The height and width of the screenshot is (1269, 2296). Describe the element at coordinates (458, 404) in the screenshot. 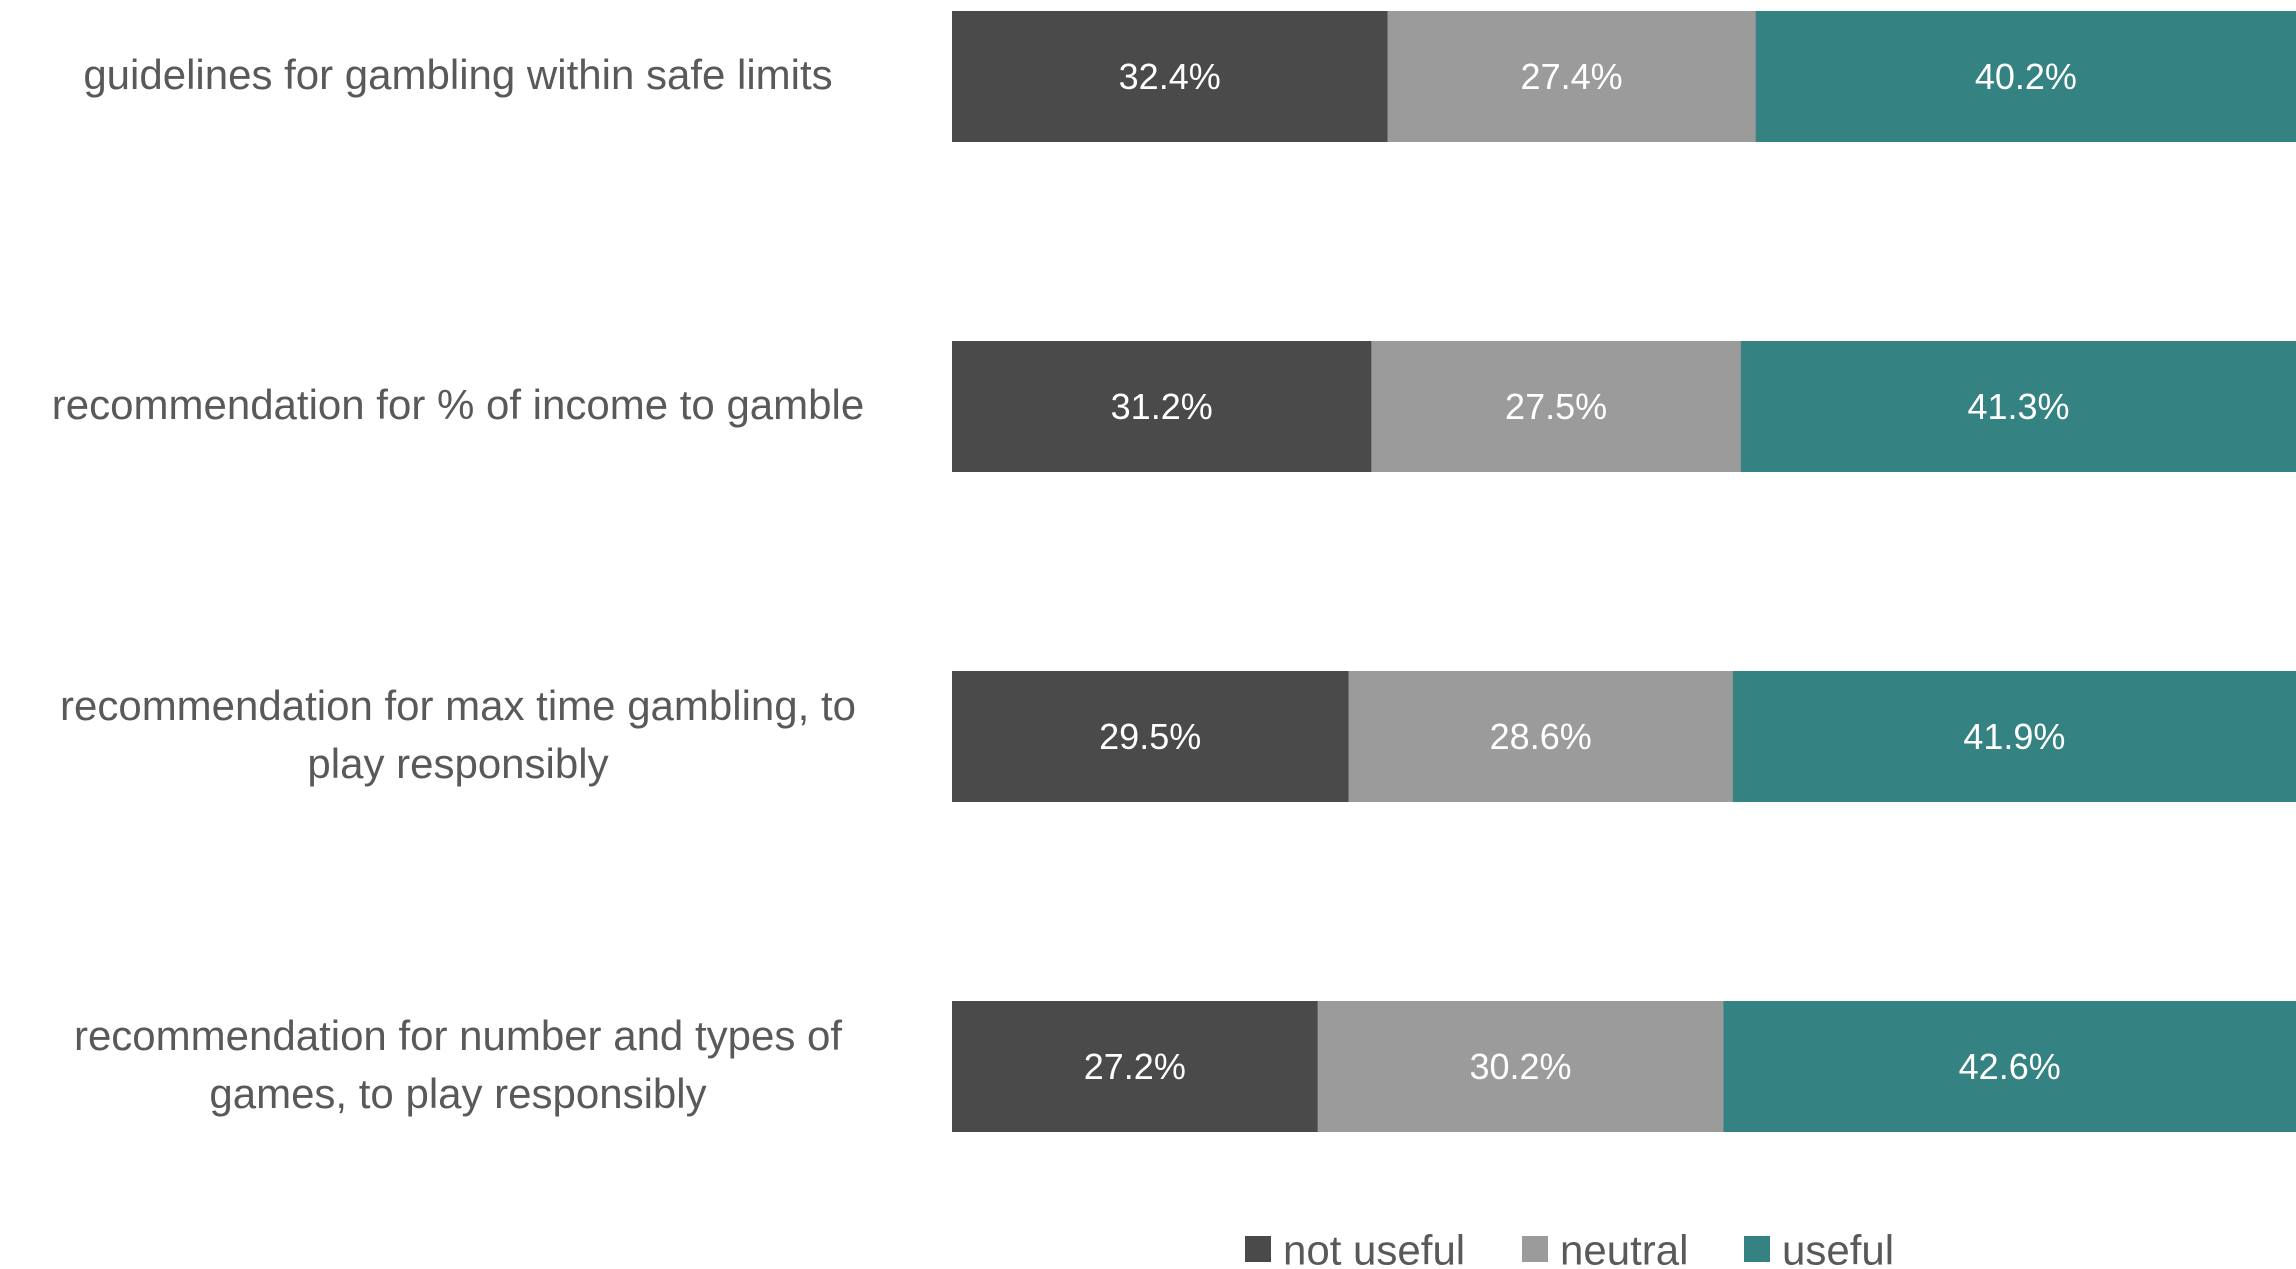

I see `category-label: recommendation for % of income to gamble` at that location.